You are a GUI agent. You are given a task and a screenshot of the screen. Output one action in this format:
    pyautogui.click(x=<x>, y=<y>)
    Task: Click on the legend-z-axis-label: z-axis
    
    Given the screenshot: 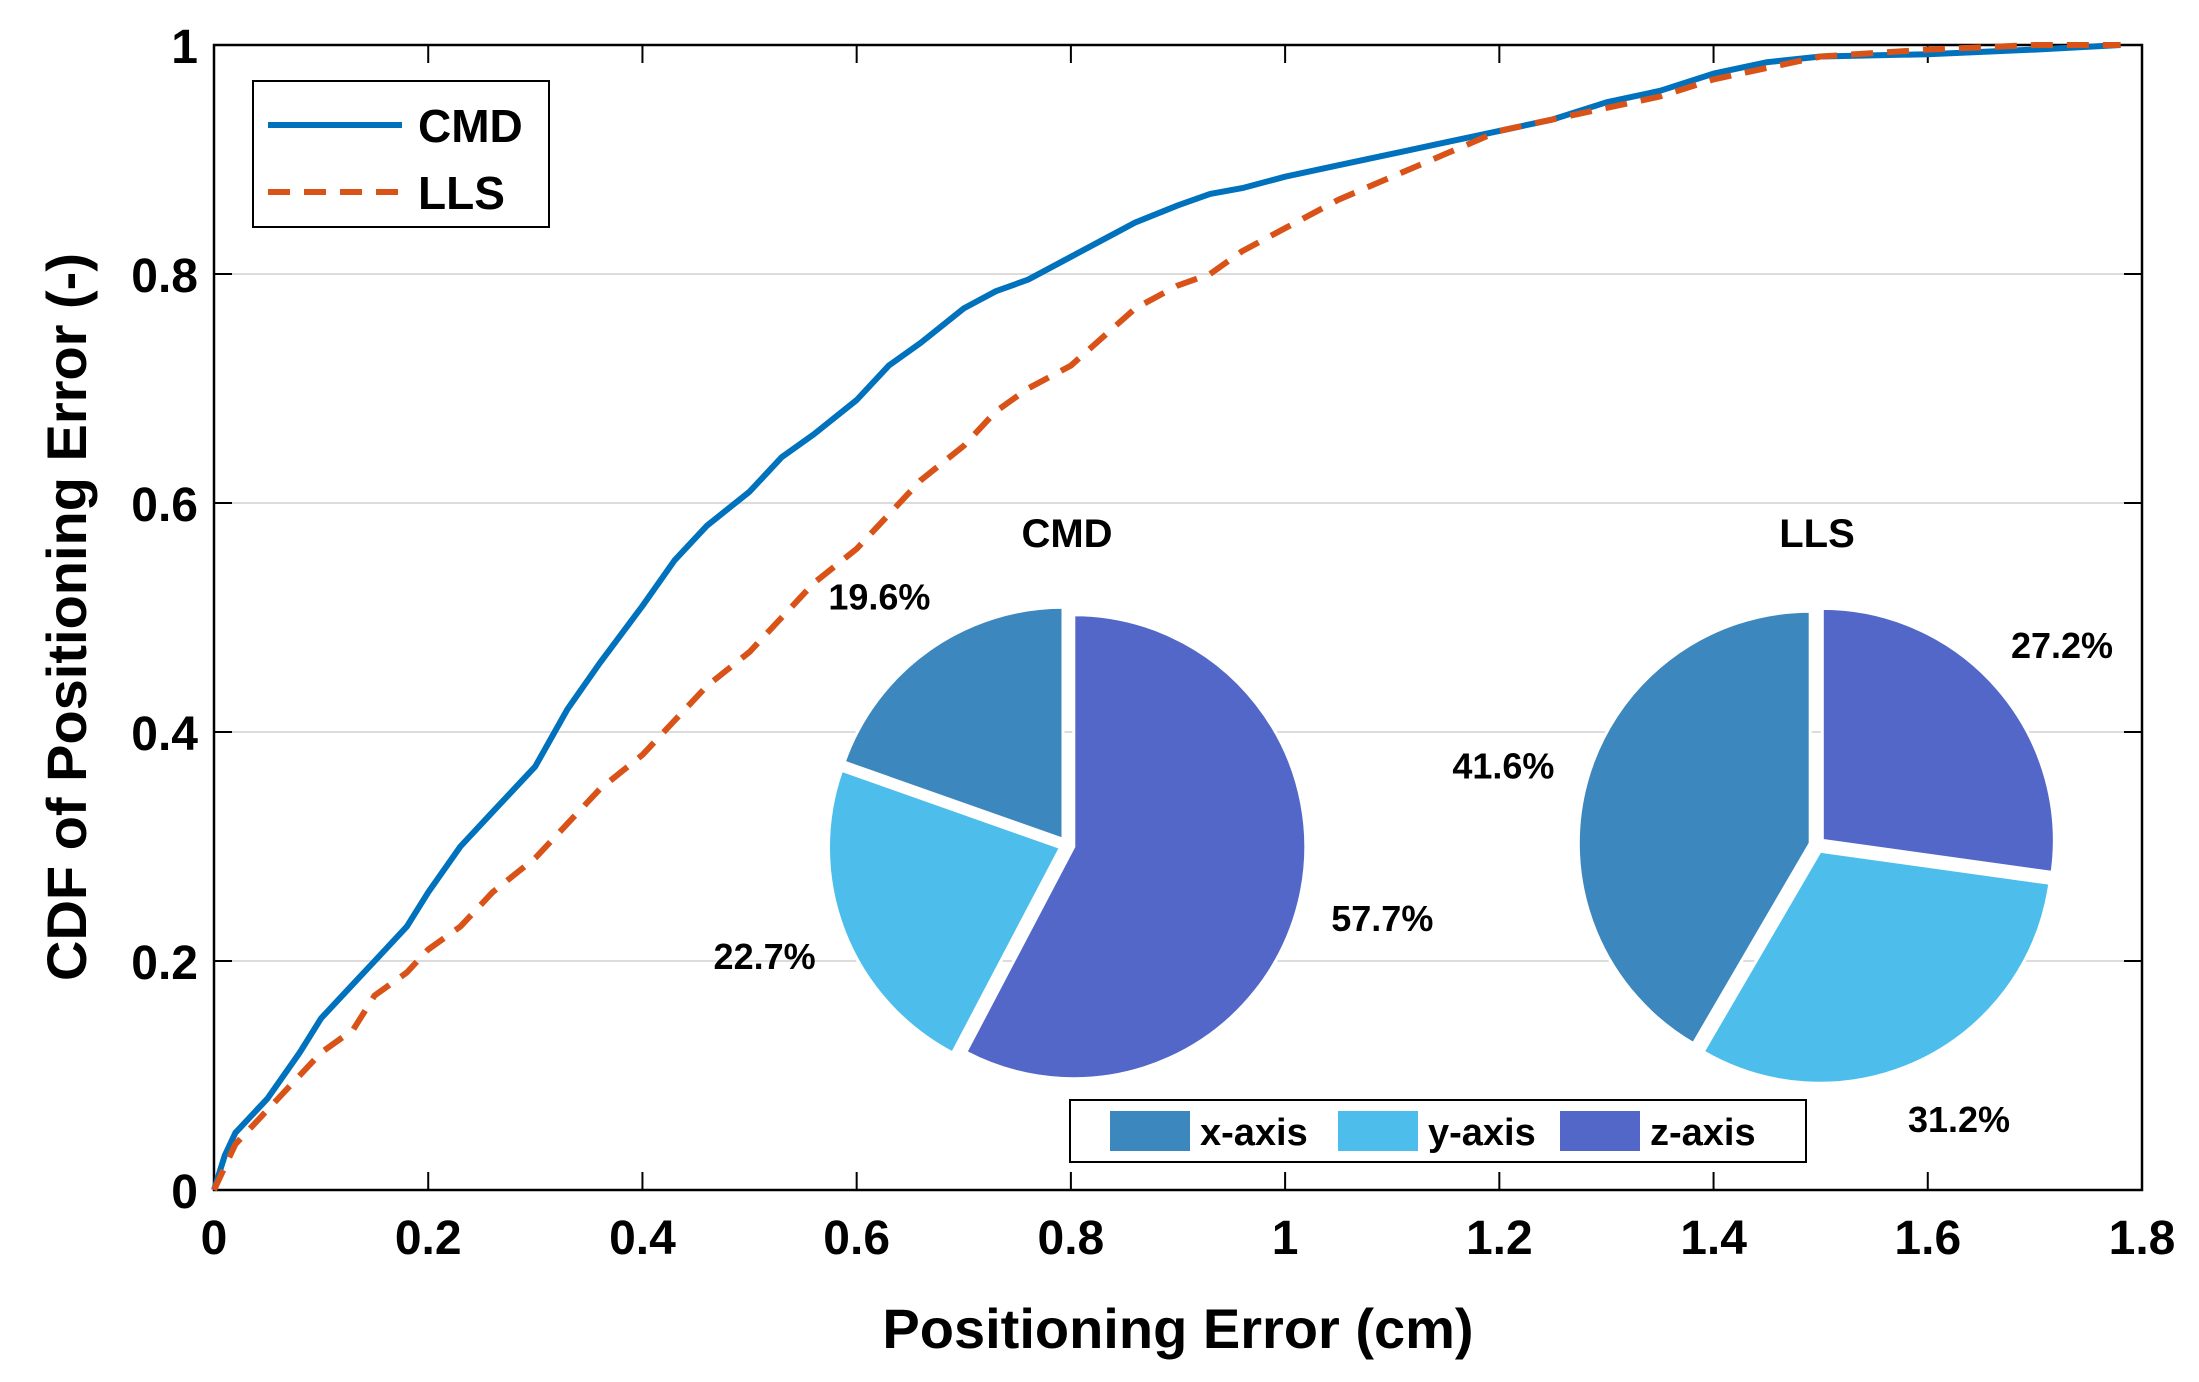 What is the action you would take?
    pyautogui.click(x=1703, y=1133)
    